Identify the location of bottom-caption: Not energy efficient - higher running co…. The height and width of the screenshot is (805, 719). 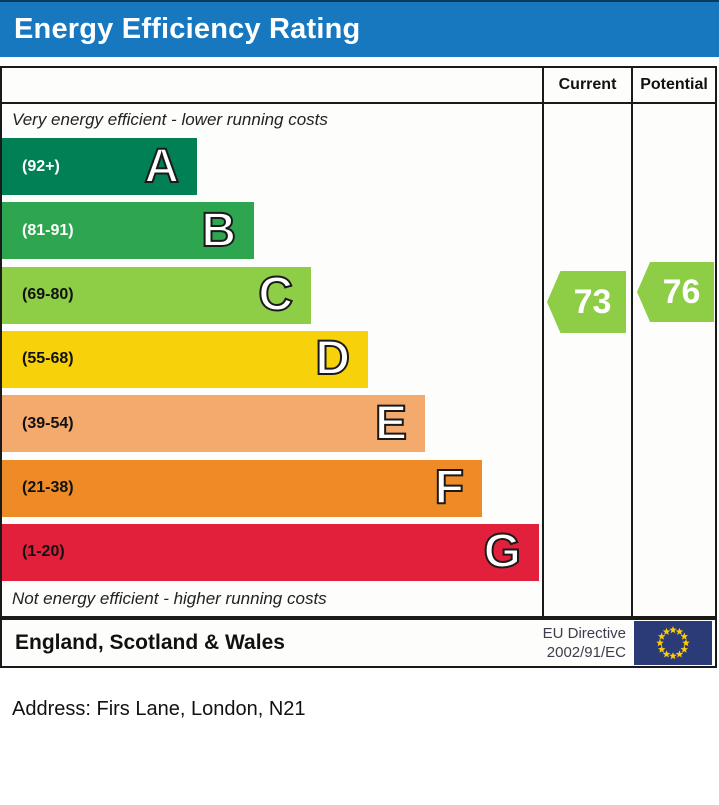
(169, 598).